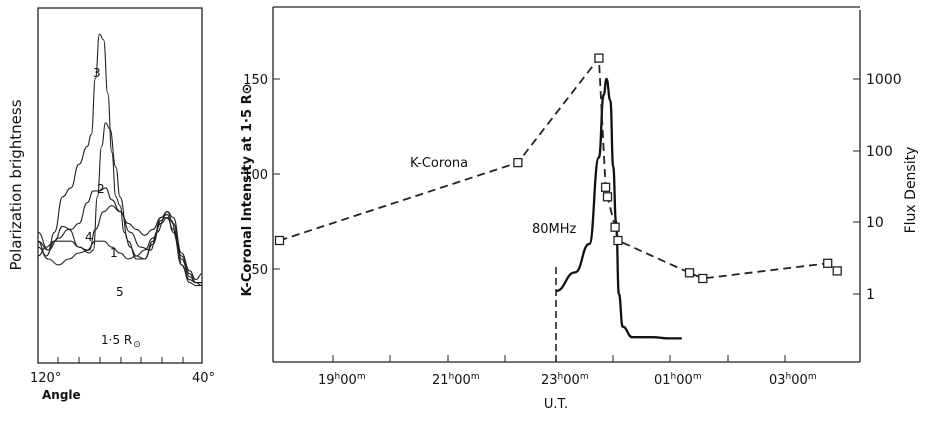 This screenshot has height=424, width=926. What do you see at coordinates (556, 404) in the screenshot?
I see `x-axis-label: U.T.` at bounding box center [556, 404].